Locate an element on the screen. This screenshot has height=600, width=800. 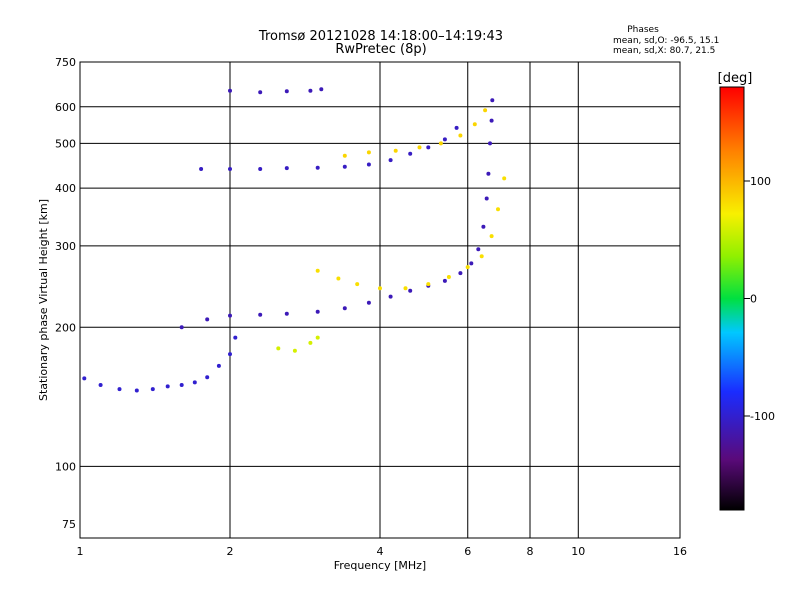
x-tick-label: 10 is located at coordinates (578, 551).